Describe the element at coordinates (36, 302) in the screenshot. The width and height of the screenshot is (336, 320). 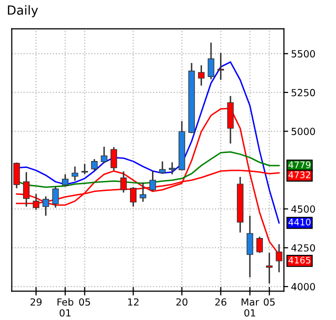
I see `x-tick-label: 29` at that location.